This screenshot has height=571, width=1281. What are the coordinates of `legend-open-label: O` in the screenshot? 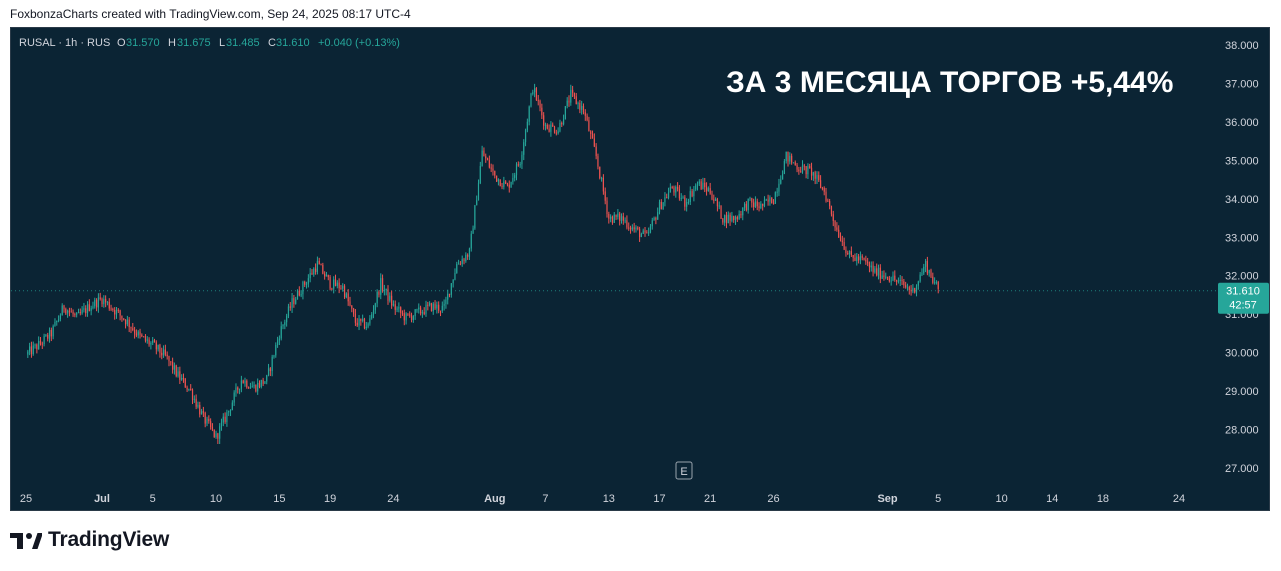 It's located at (121, 43).